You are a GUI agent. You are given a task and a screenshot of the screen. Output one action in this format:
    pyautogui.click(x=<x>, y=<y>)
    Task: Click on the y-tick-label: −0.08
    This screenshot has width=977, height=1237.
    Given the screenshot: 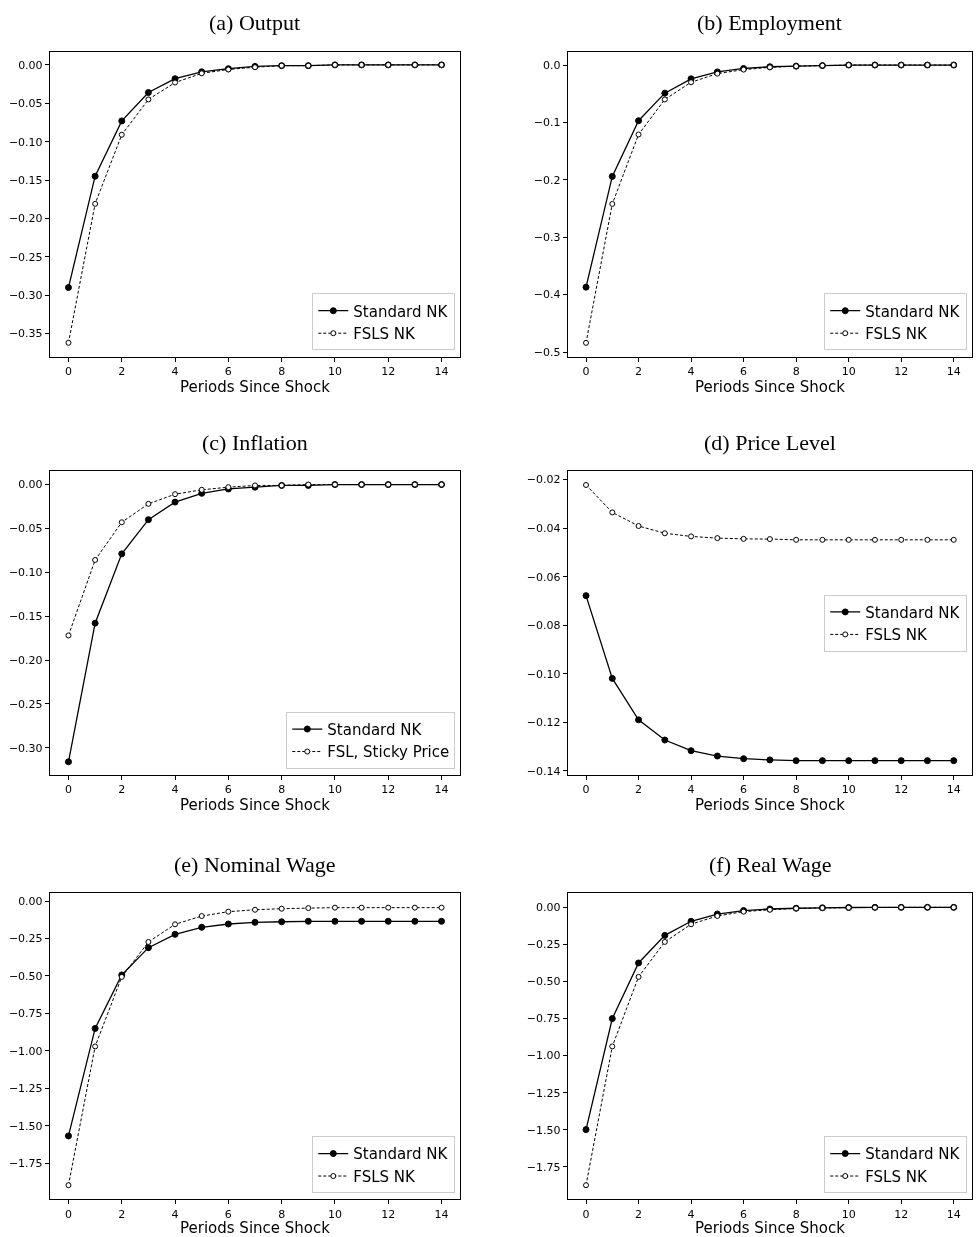 What is the action you would take?
    pyautogui.click(x=543, y=626)
    